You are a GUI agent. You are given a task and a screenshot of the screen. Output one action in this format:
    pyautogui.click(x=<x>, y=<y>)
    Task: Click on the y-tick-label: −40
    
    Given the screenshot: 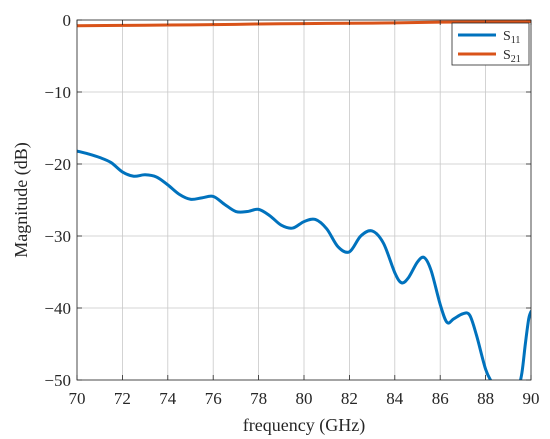 What is the action you would take?
    pyautogui.click(x=57, y=308)
    